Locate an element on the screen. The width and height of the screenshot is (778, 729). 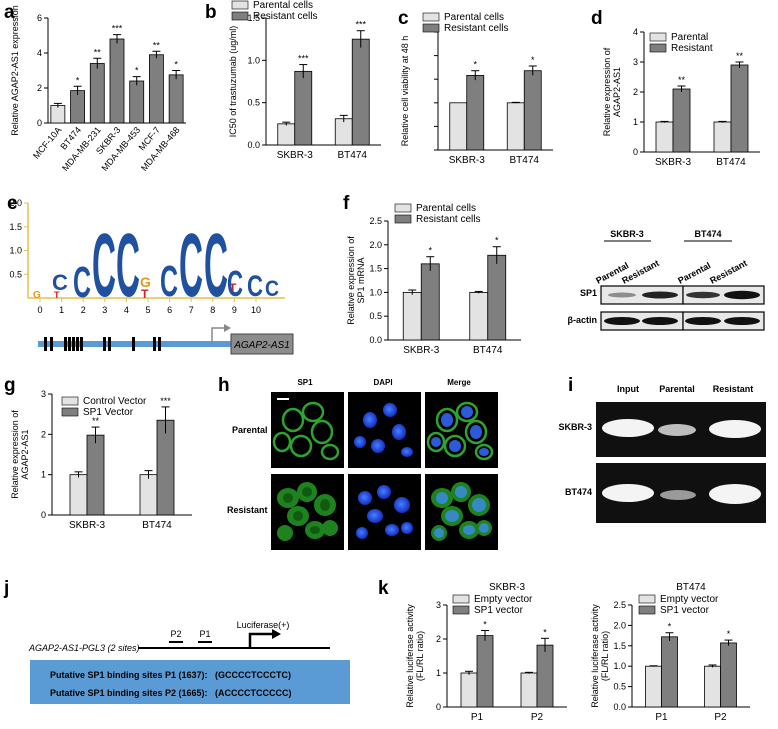
y-tick-label: 4 is located at coordinates (39, 53).